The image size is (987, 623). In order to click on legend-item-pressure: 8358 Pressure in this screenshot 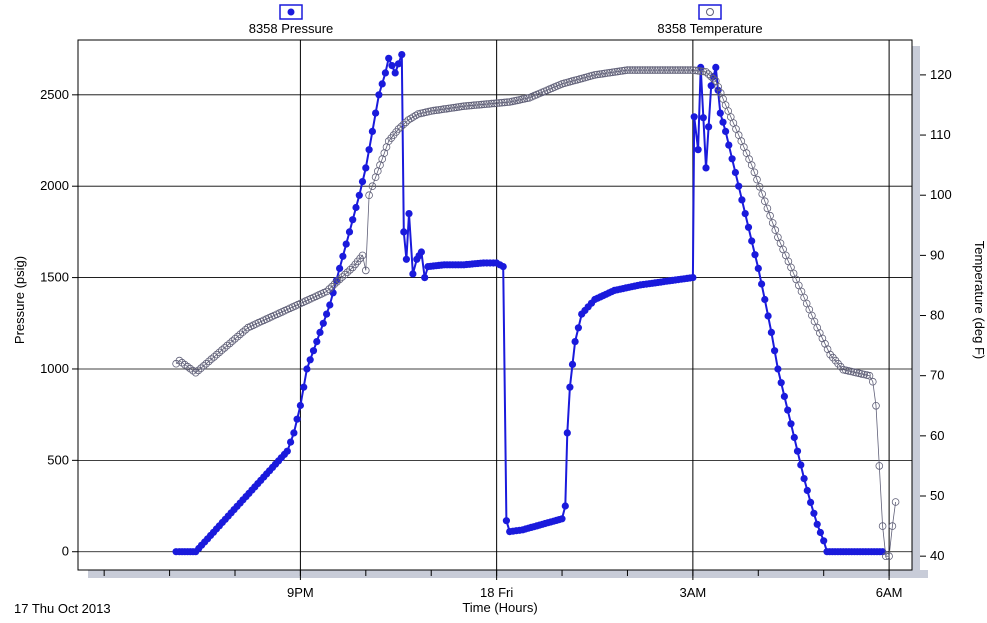, I will do `click(291, 20)`.